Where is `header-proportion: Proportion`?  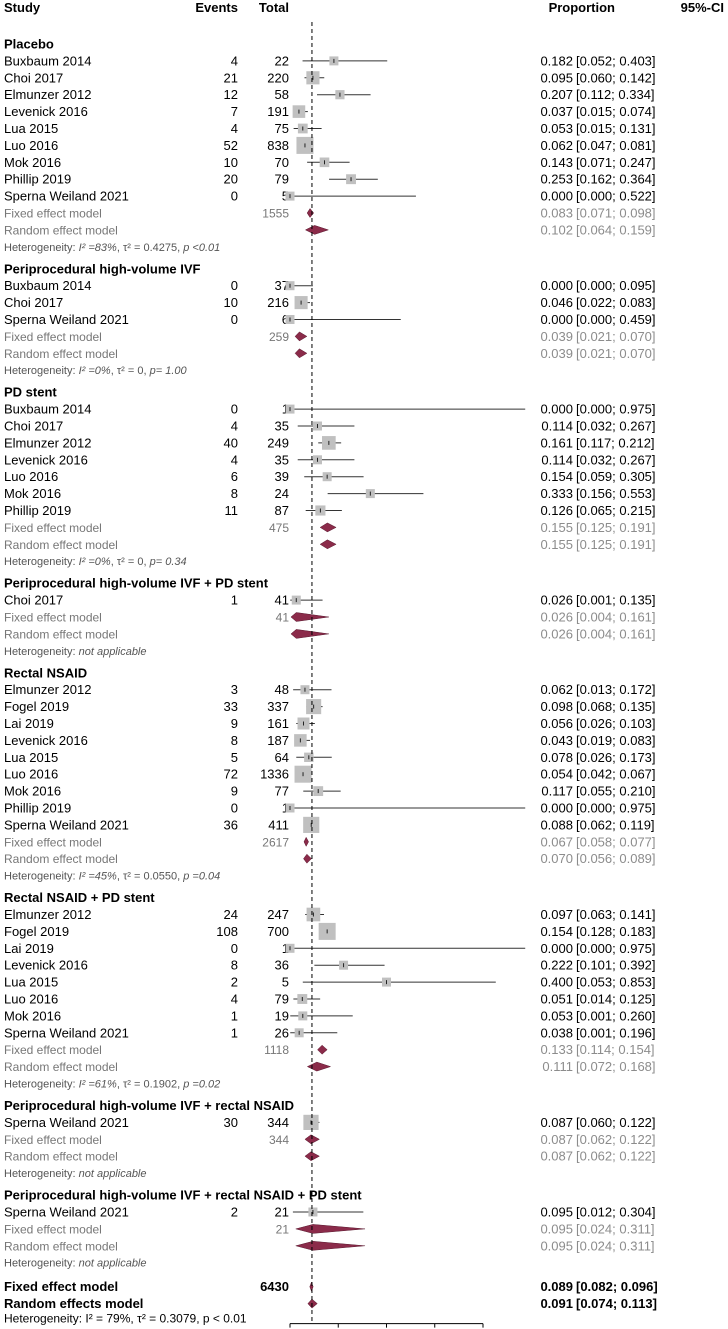 header-proportion: Proportion is located at coordinates (582, 7).